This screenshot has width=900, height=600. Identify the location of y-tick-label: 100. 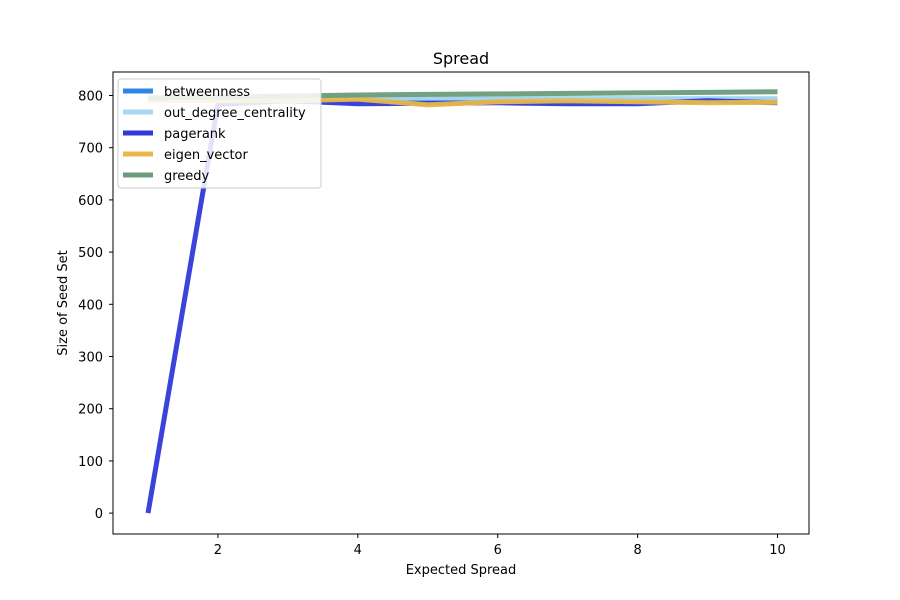
(90, 462).